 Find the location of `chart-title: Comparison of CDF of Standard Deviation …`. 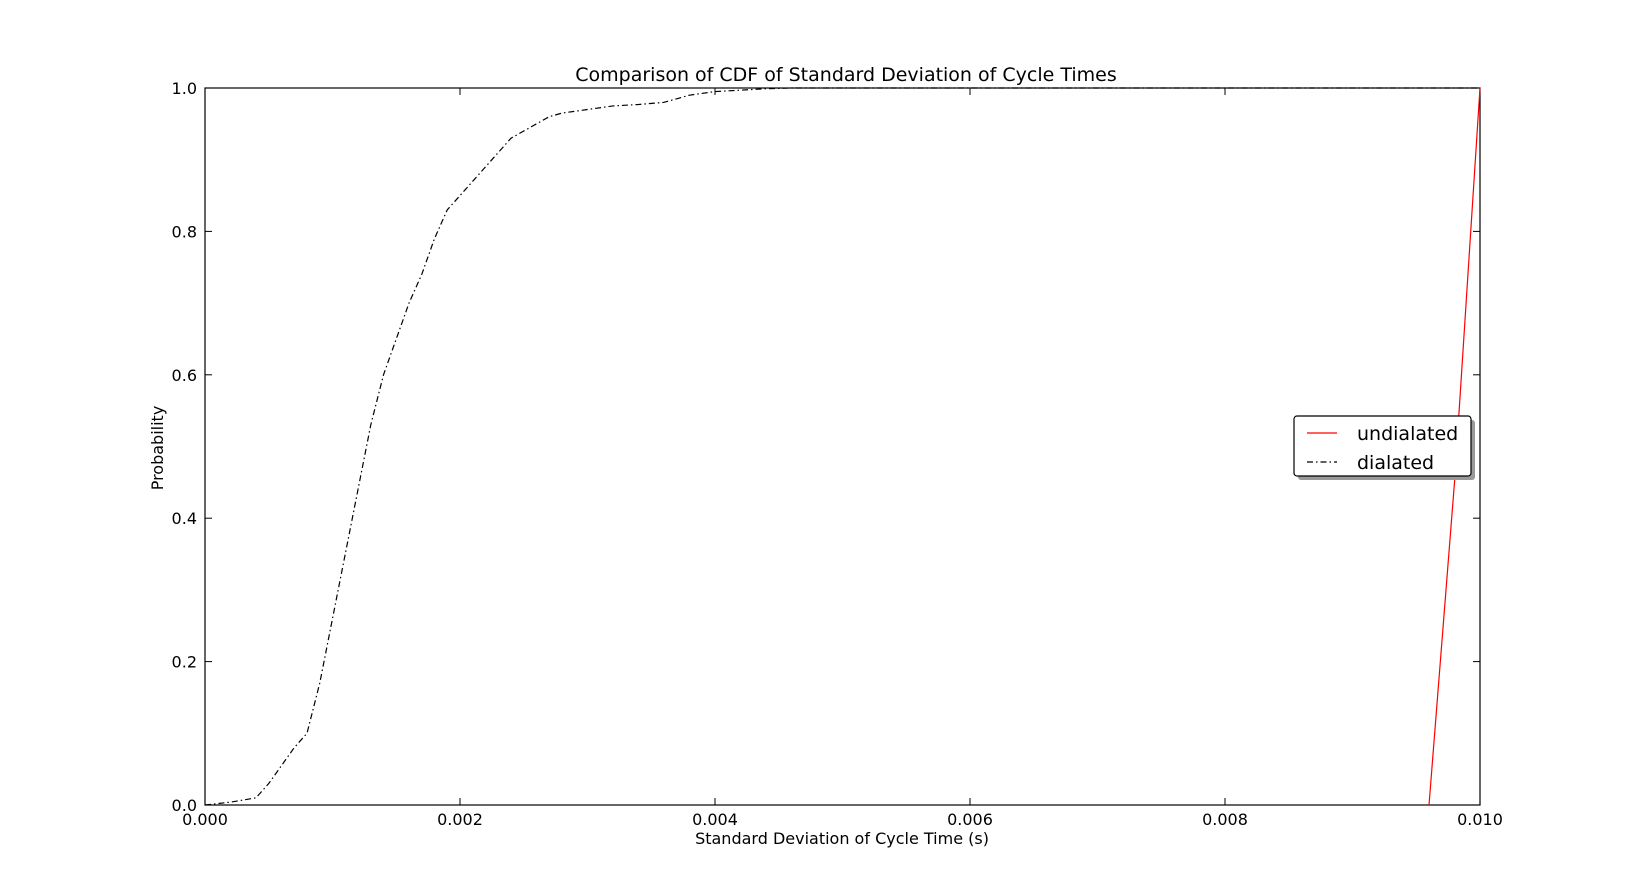

chart-title: Comparison of CDF of Standard Deviation … is located at coordinates (845, 75).